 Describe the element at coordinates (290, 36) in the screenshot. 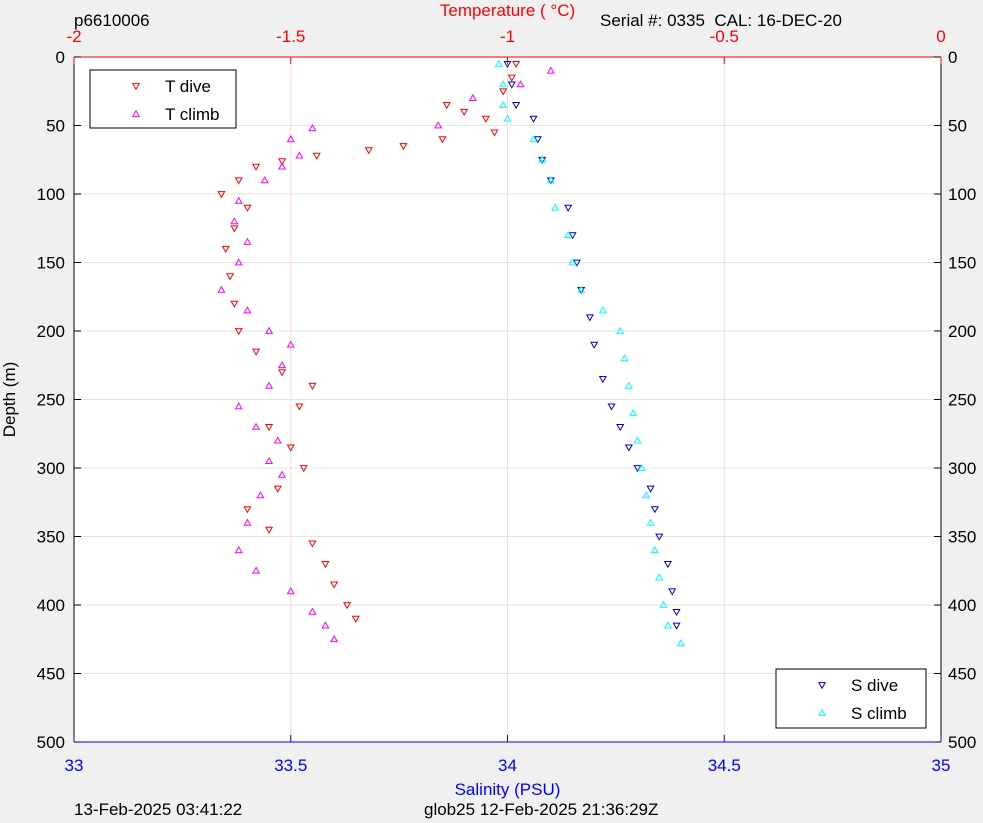

I see `temperature-tick-label: -1.5` at that location.